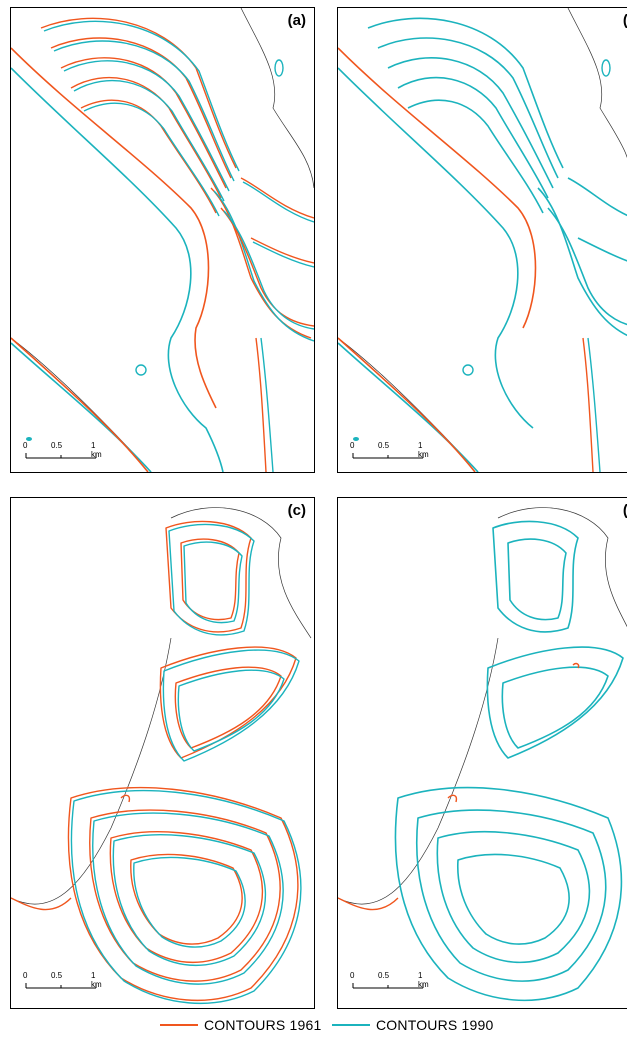  I want to click on panel-label: (b, so click(625, 20).